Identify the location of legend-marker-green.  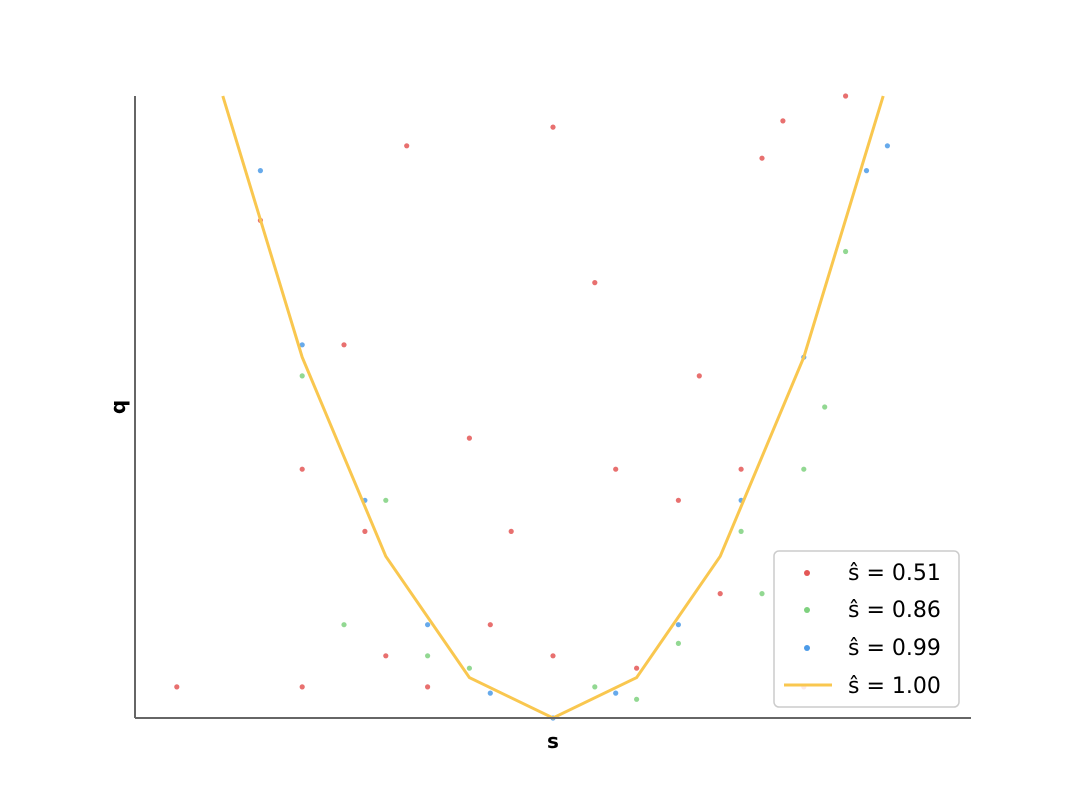
(807, 610).